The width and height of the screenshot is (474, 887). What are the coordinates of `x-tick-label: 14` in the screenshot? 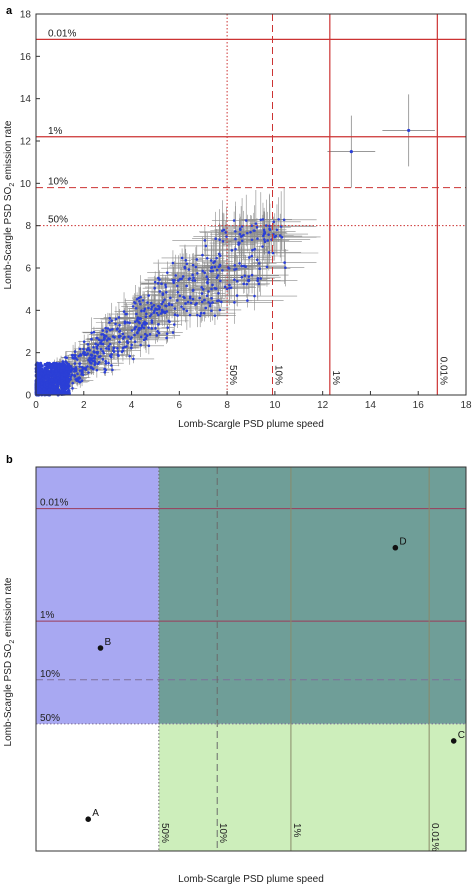 It's located at (371, 405).